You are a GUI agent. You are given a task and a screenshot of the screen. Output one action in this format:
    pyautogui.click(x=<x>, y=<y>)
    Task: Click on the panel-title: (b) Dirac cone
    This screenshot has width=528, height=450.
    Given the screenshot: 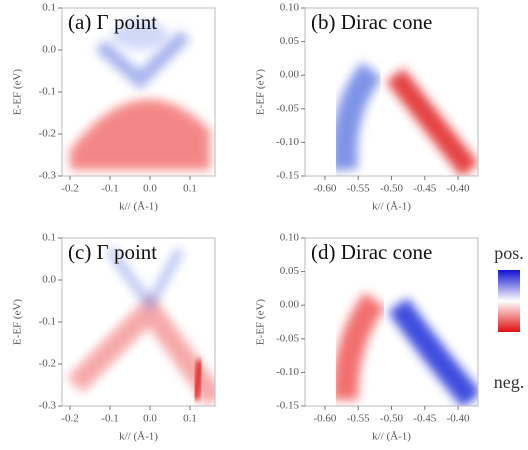 What is the action you would take?
    pyautogui.click(x=371, y=22)
    